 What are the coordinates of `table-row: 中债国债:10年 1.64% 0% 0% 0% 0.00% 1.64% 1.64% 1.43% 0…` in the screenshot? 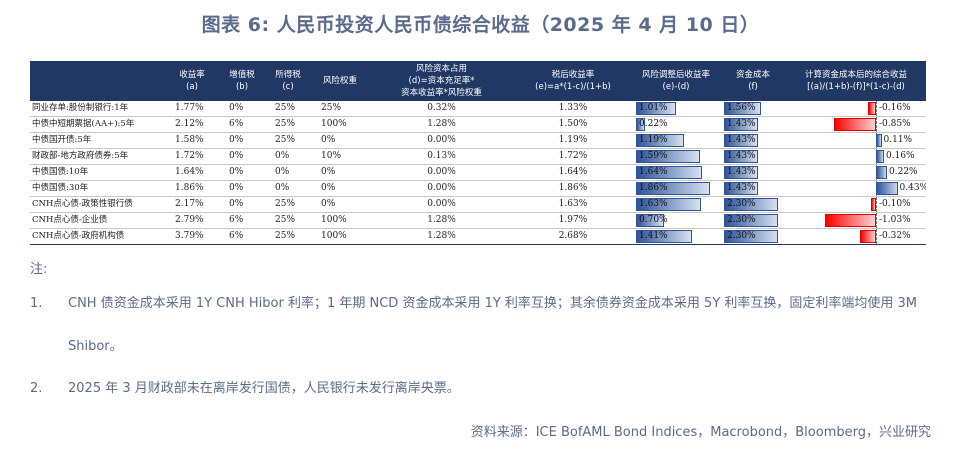 It's located at (478, 173).